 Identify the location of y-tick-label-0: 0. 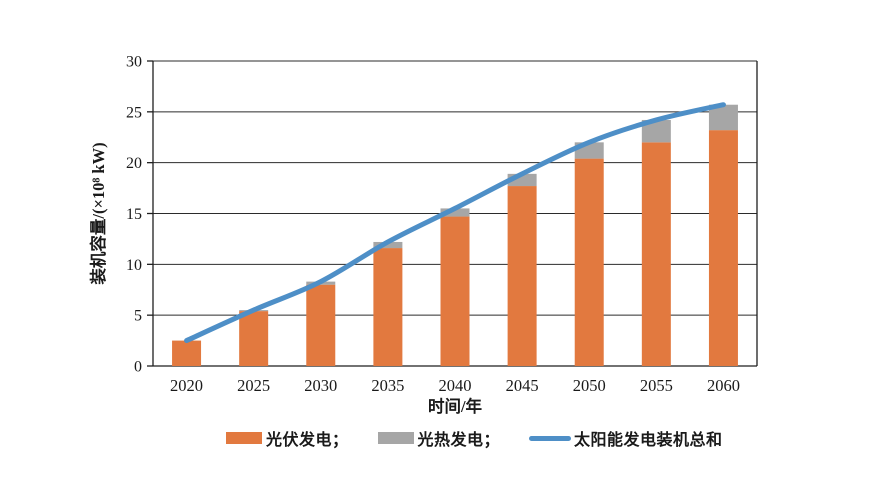
(138, 367).